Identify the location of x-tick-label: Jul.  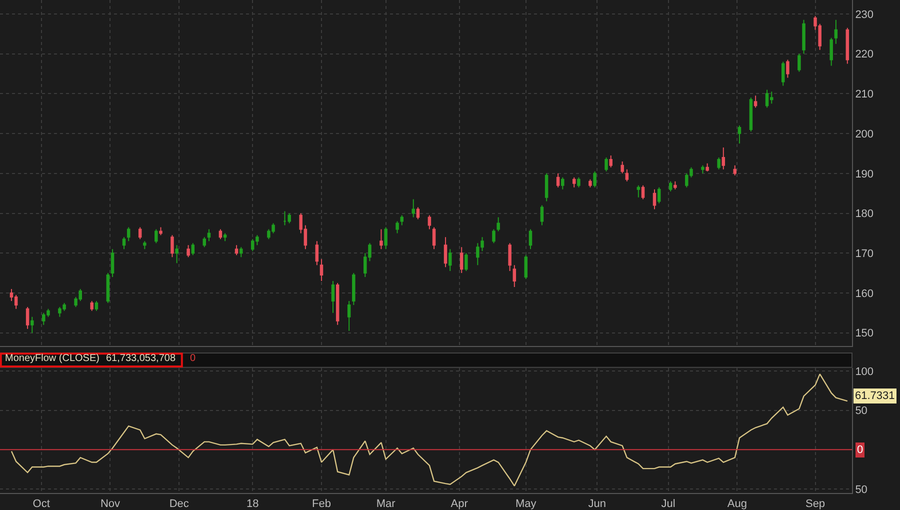
(668, 504).